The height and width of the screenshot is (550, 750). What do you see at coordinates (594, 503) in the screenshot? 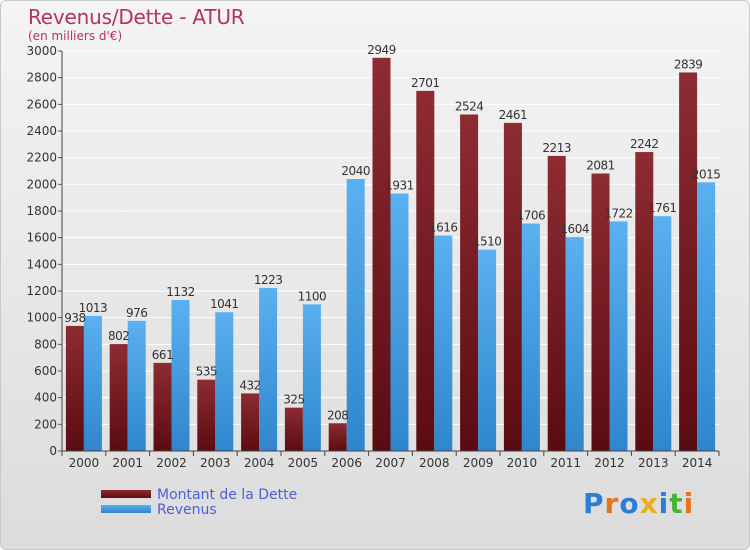
I see `logo-letter: P` at bounding box center [594, 503].